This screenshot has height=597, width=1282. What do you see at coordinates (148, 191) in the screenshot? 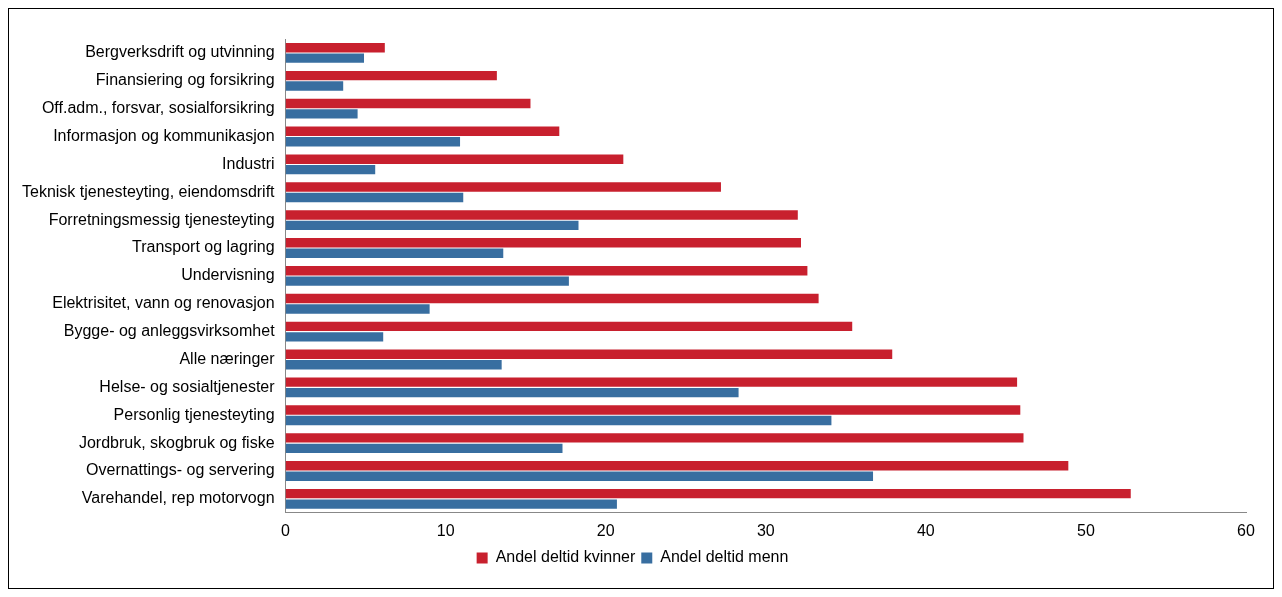
I see `y-tick-label: Teknisk tjenesteyting, eiendomsdrift` at bounding box center [148, 191].